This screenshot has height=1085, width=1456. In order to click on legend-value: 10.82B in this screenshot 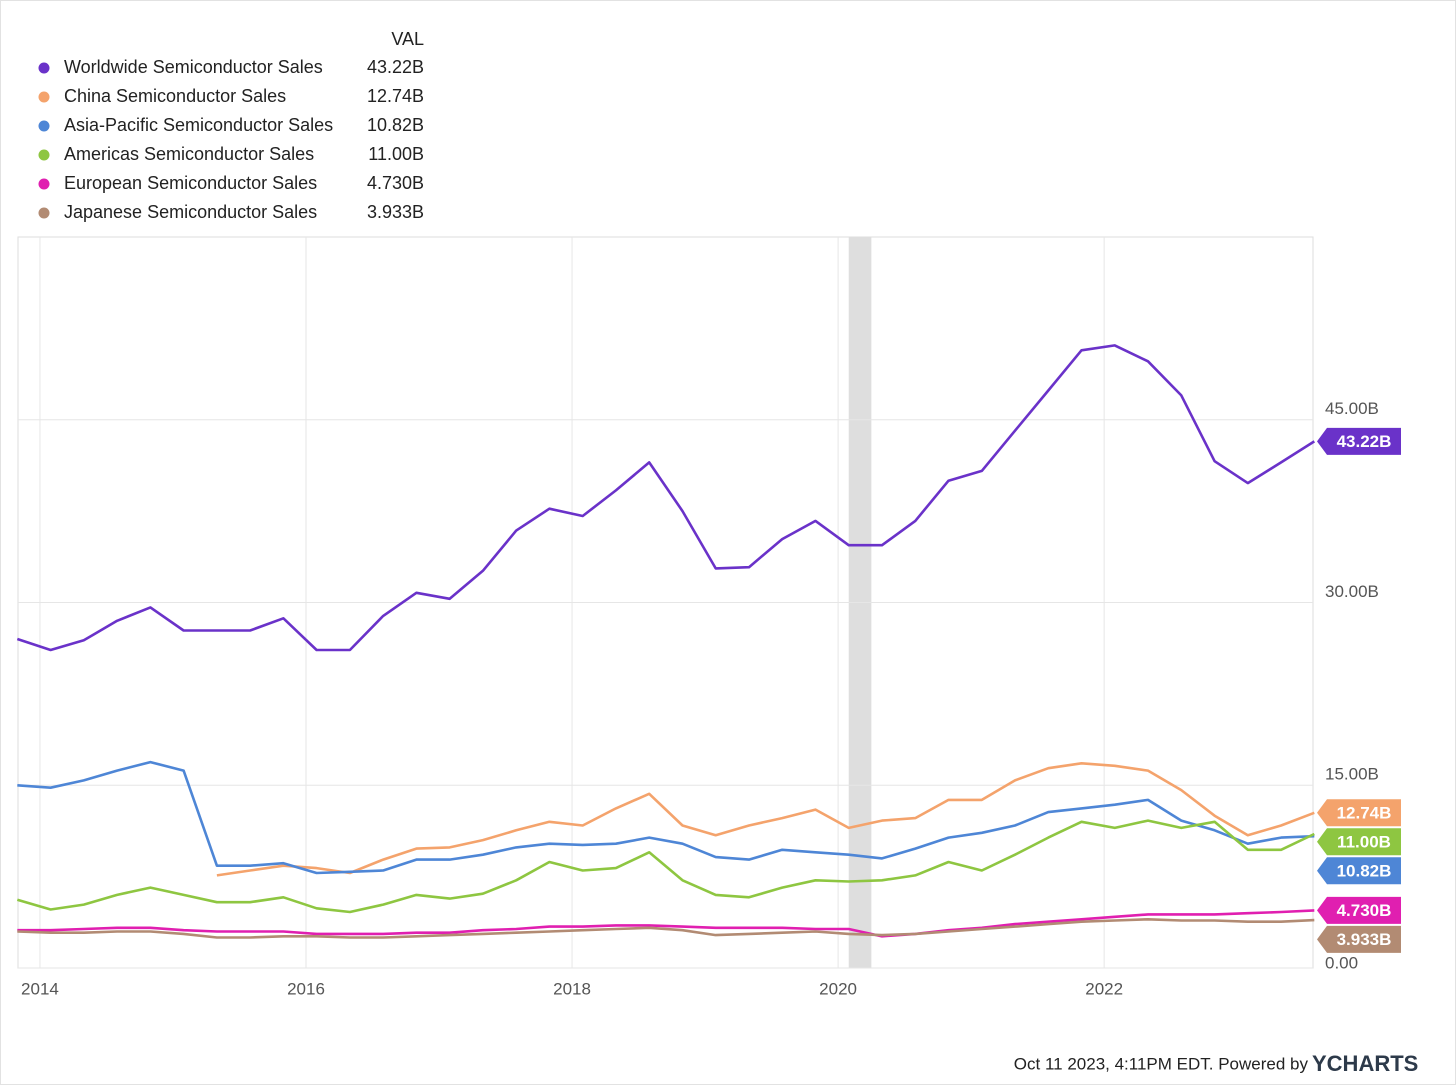, I will do `click(395, 125)`.